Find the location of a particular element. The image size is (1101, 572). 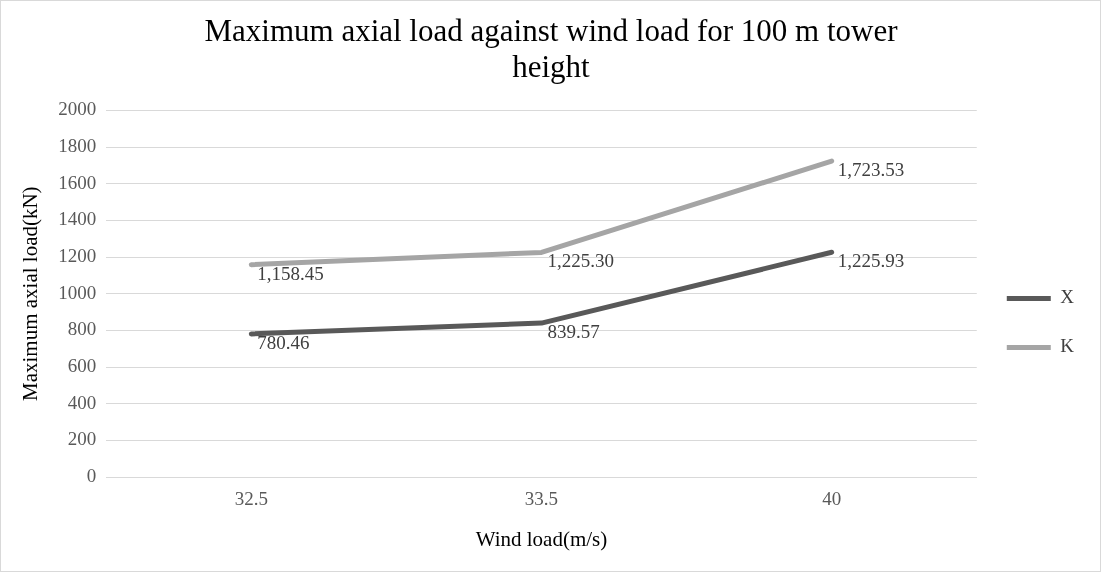

y-tick-label: 200 is located at coordinates (82, 439).